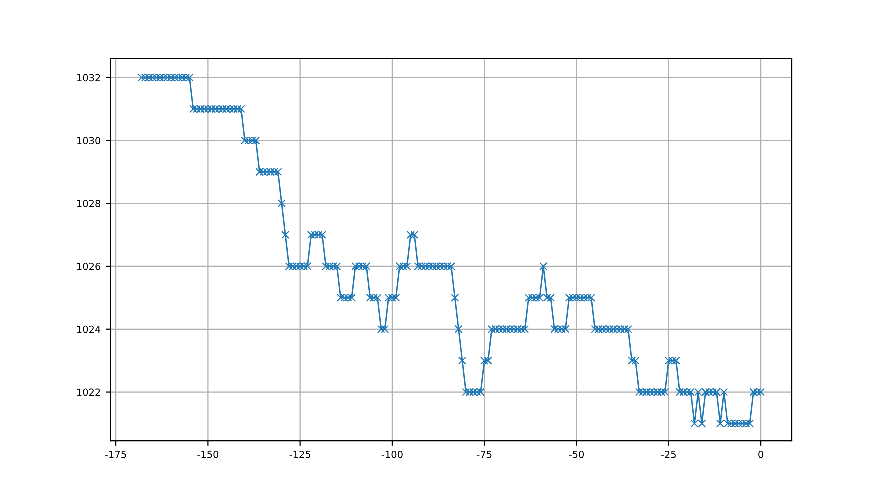 Image resolution: width=880 pixels, height=495 pixels. Describe the element at coordinates (88, 392) in the screenshot. I see `y-tick-label: 1022` at that location.